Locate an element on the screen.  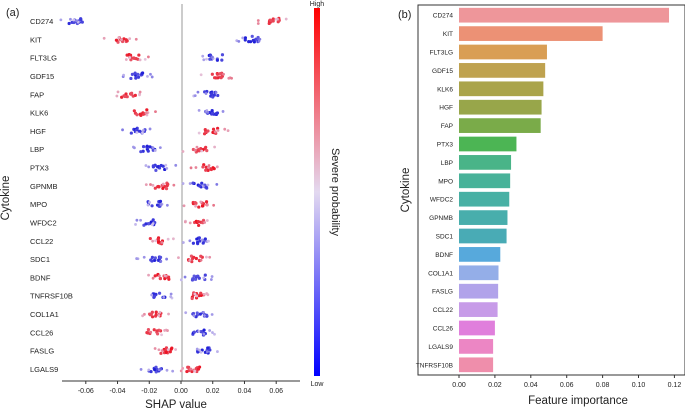
panel-b-label: (b) is located at coordinates (404, 15).